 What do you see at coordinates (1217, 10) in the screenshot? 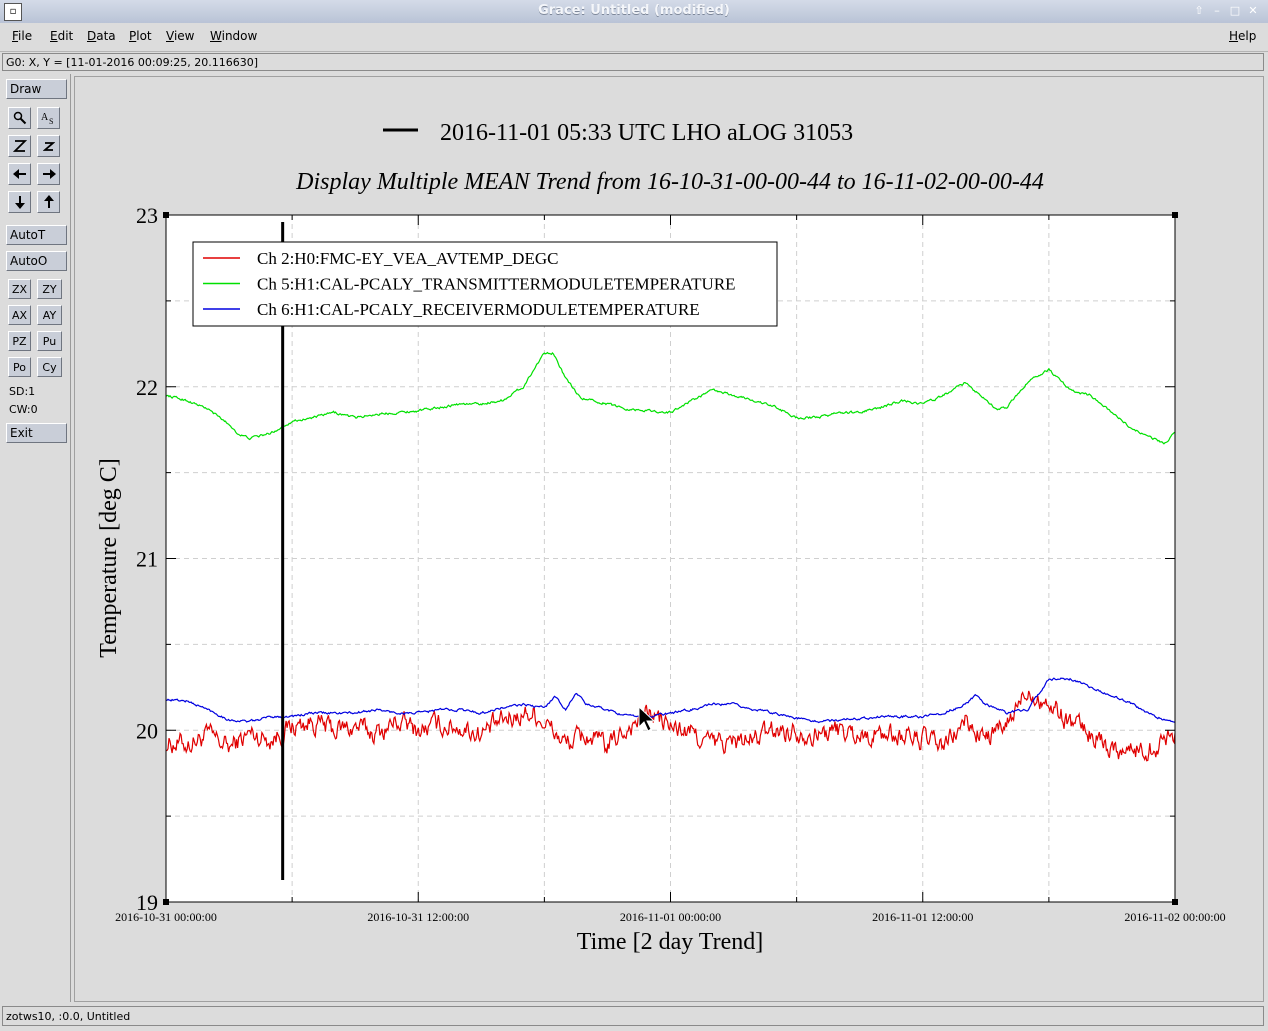
I see `window-minimize-icon: –` at bounding box center [1217, 10].